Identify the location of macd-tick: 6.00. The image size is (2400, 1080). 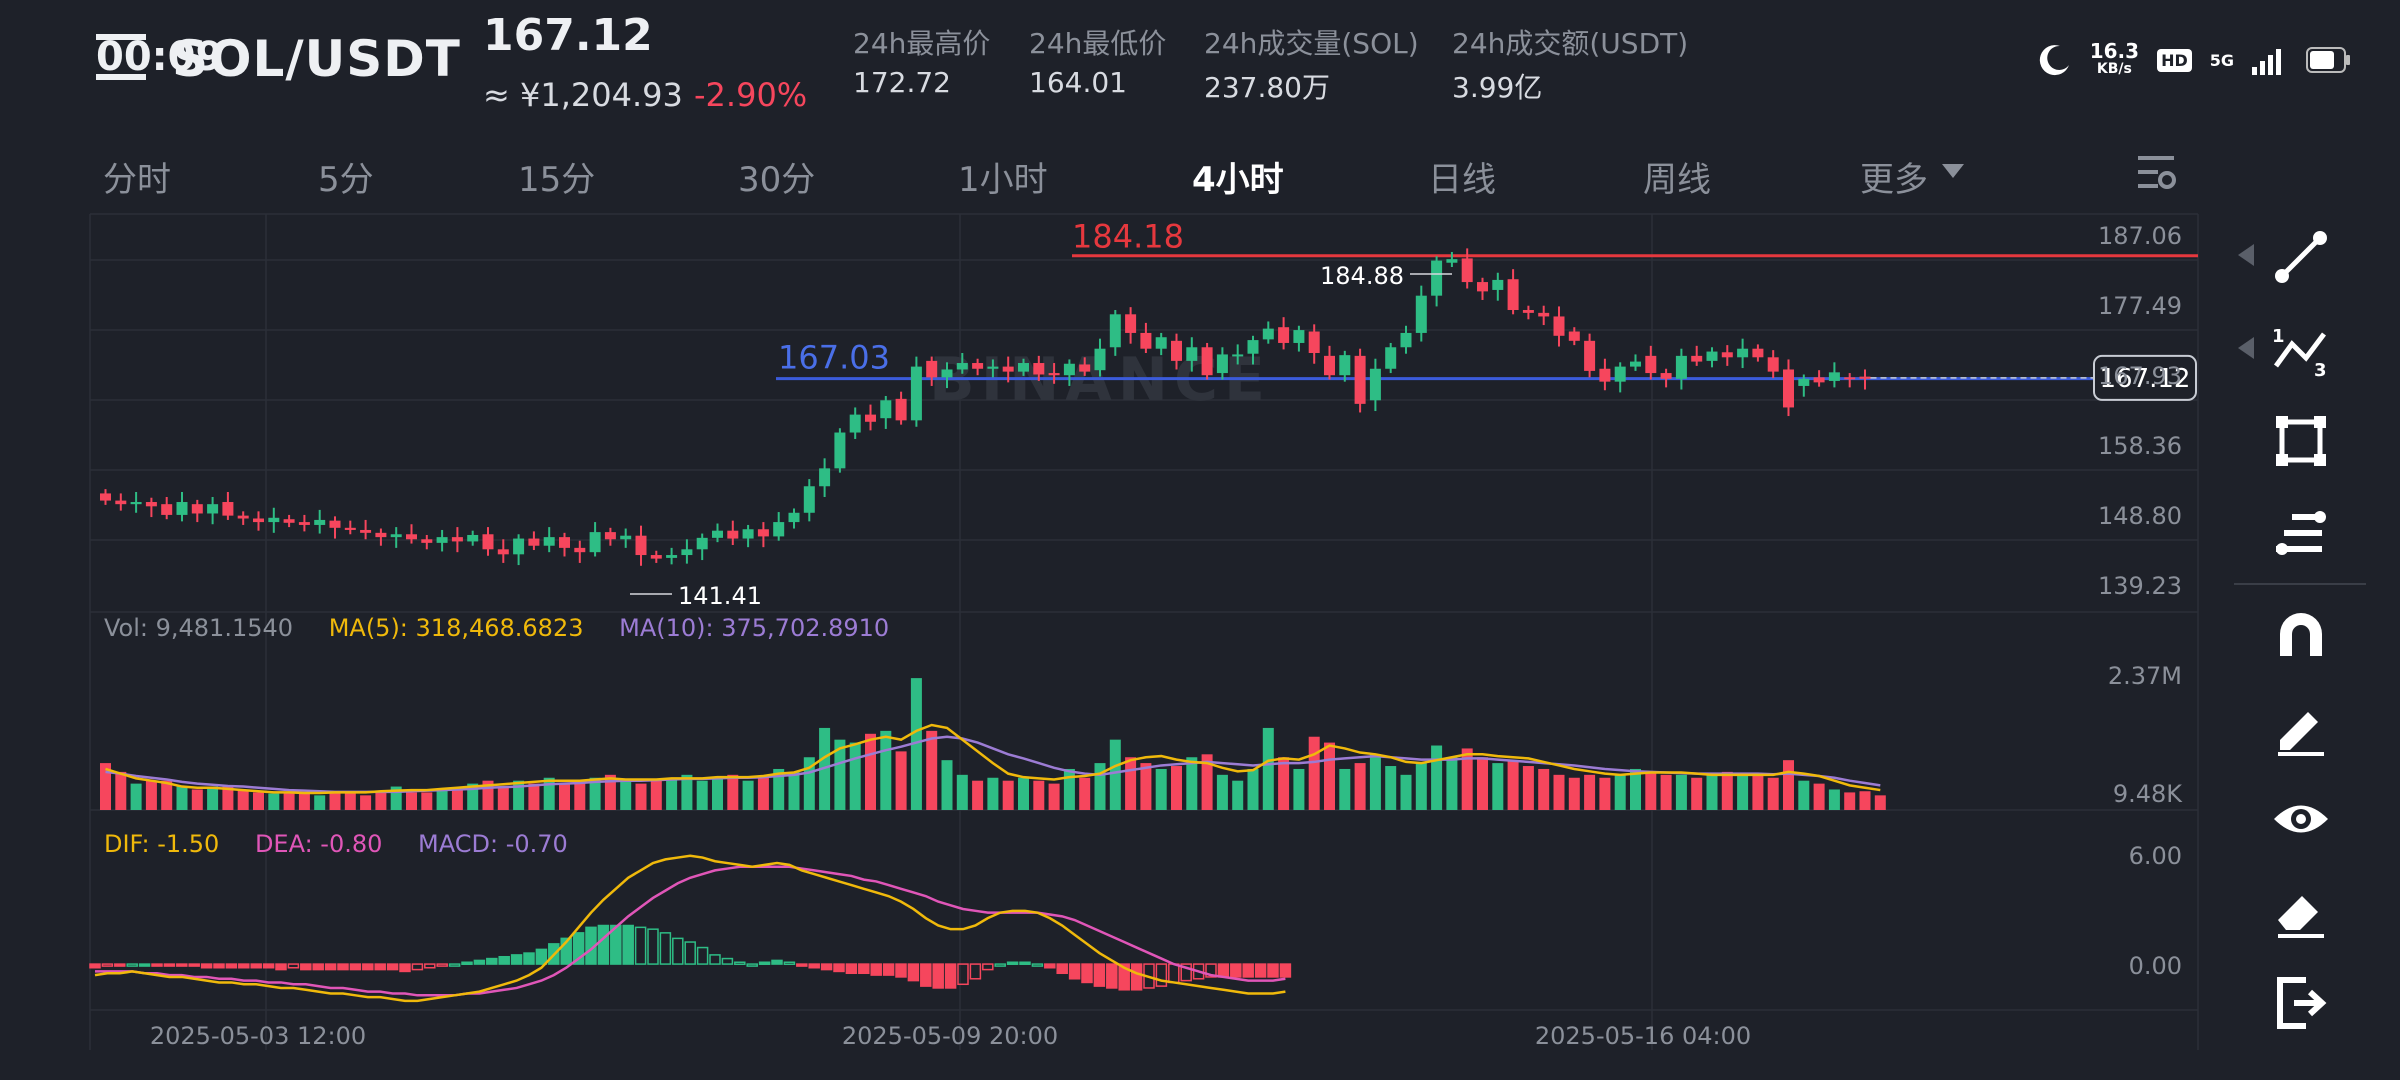
(2155, 856).